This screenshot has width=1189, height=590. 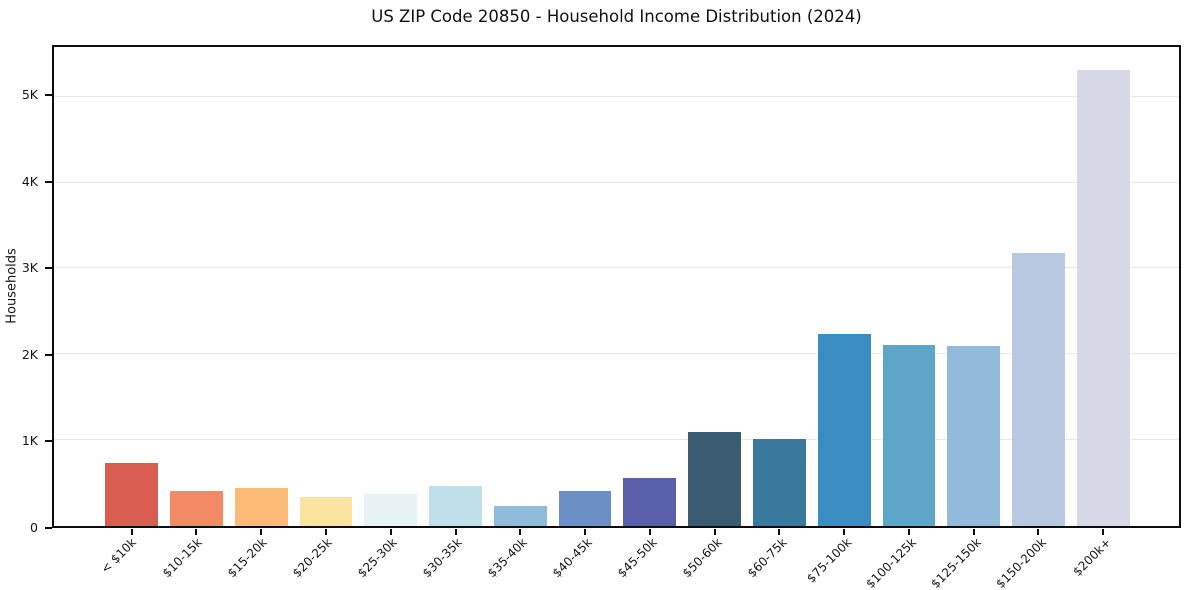 What do you see at coordinates (391, 509) in the screenshot?
I see `bar-$25-30k` at bounding box center [391, 509].